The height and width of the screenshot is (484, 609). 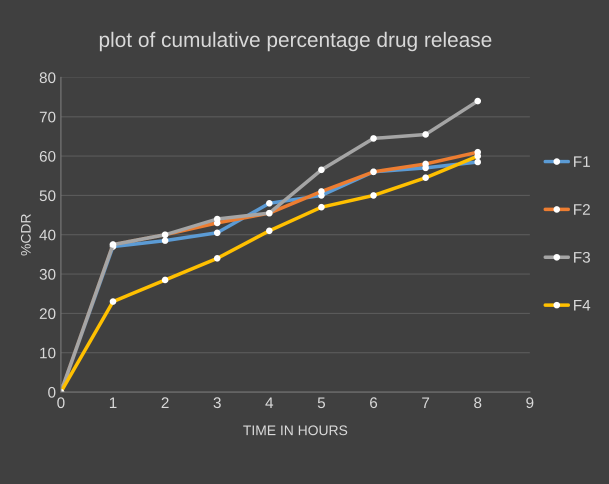 I want to click on y-tick-label: 30, so click(x=48, y=274).